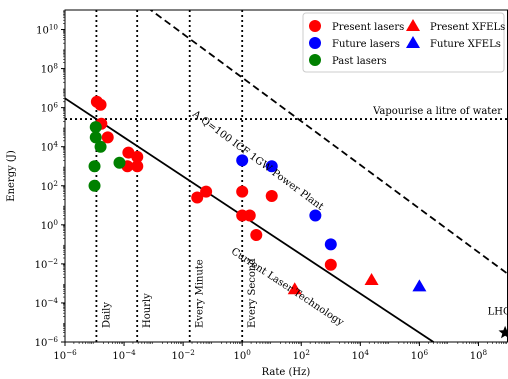  I want to click on y-axis-label: Energy (J), so click(11, 176).